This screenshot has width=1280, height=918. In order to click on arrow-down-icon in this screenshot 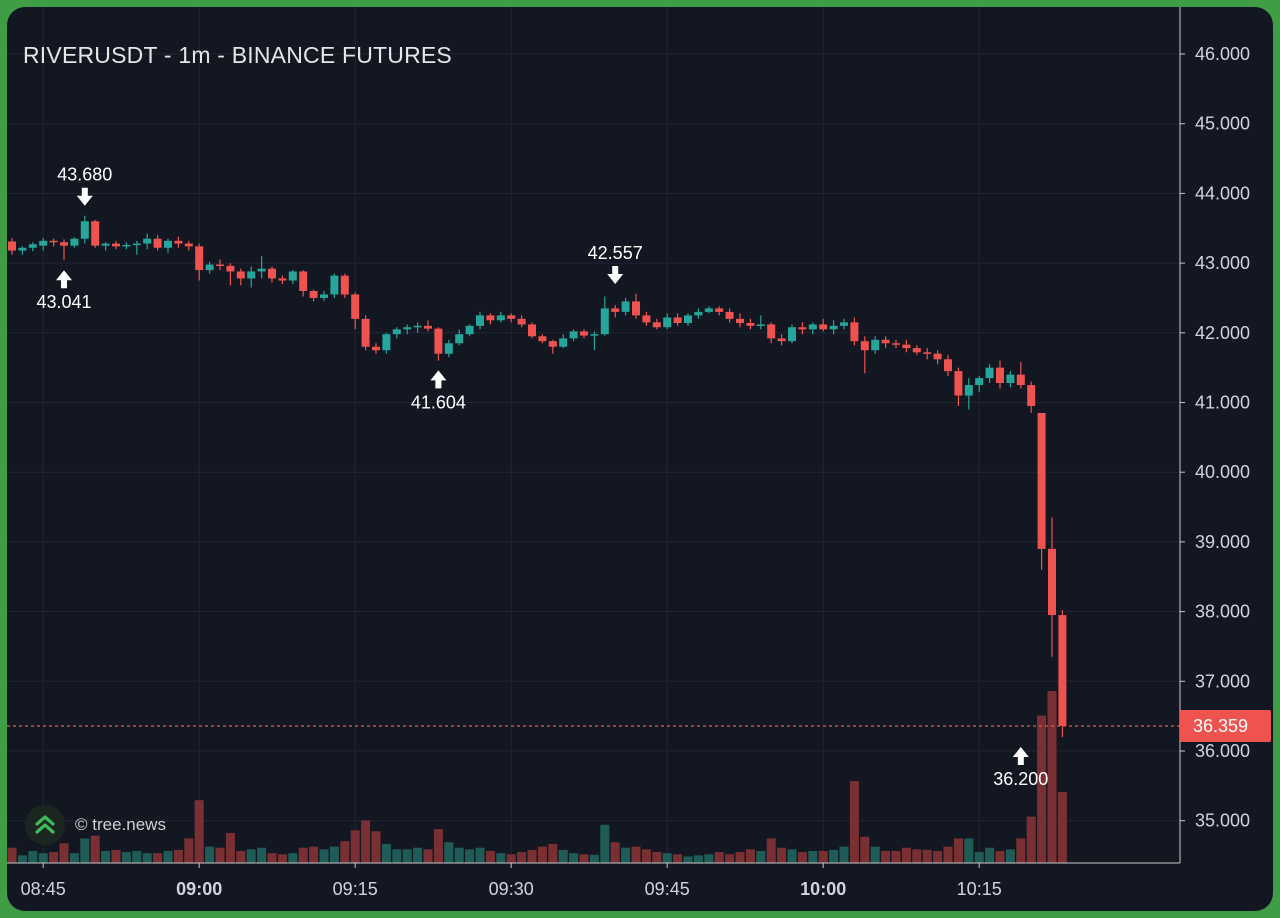, I will do `click(84, 196)`.